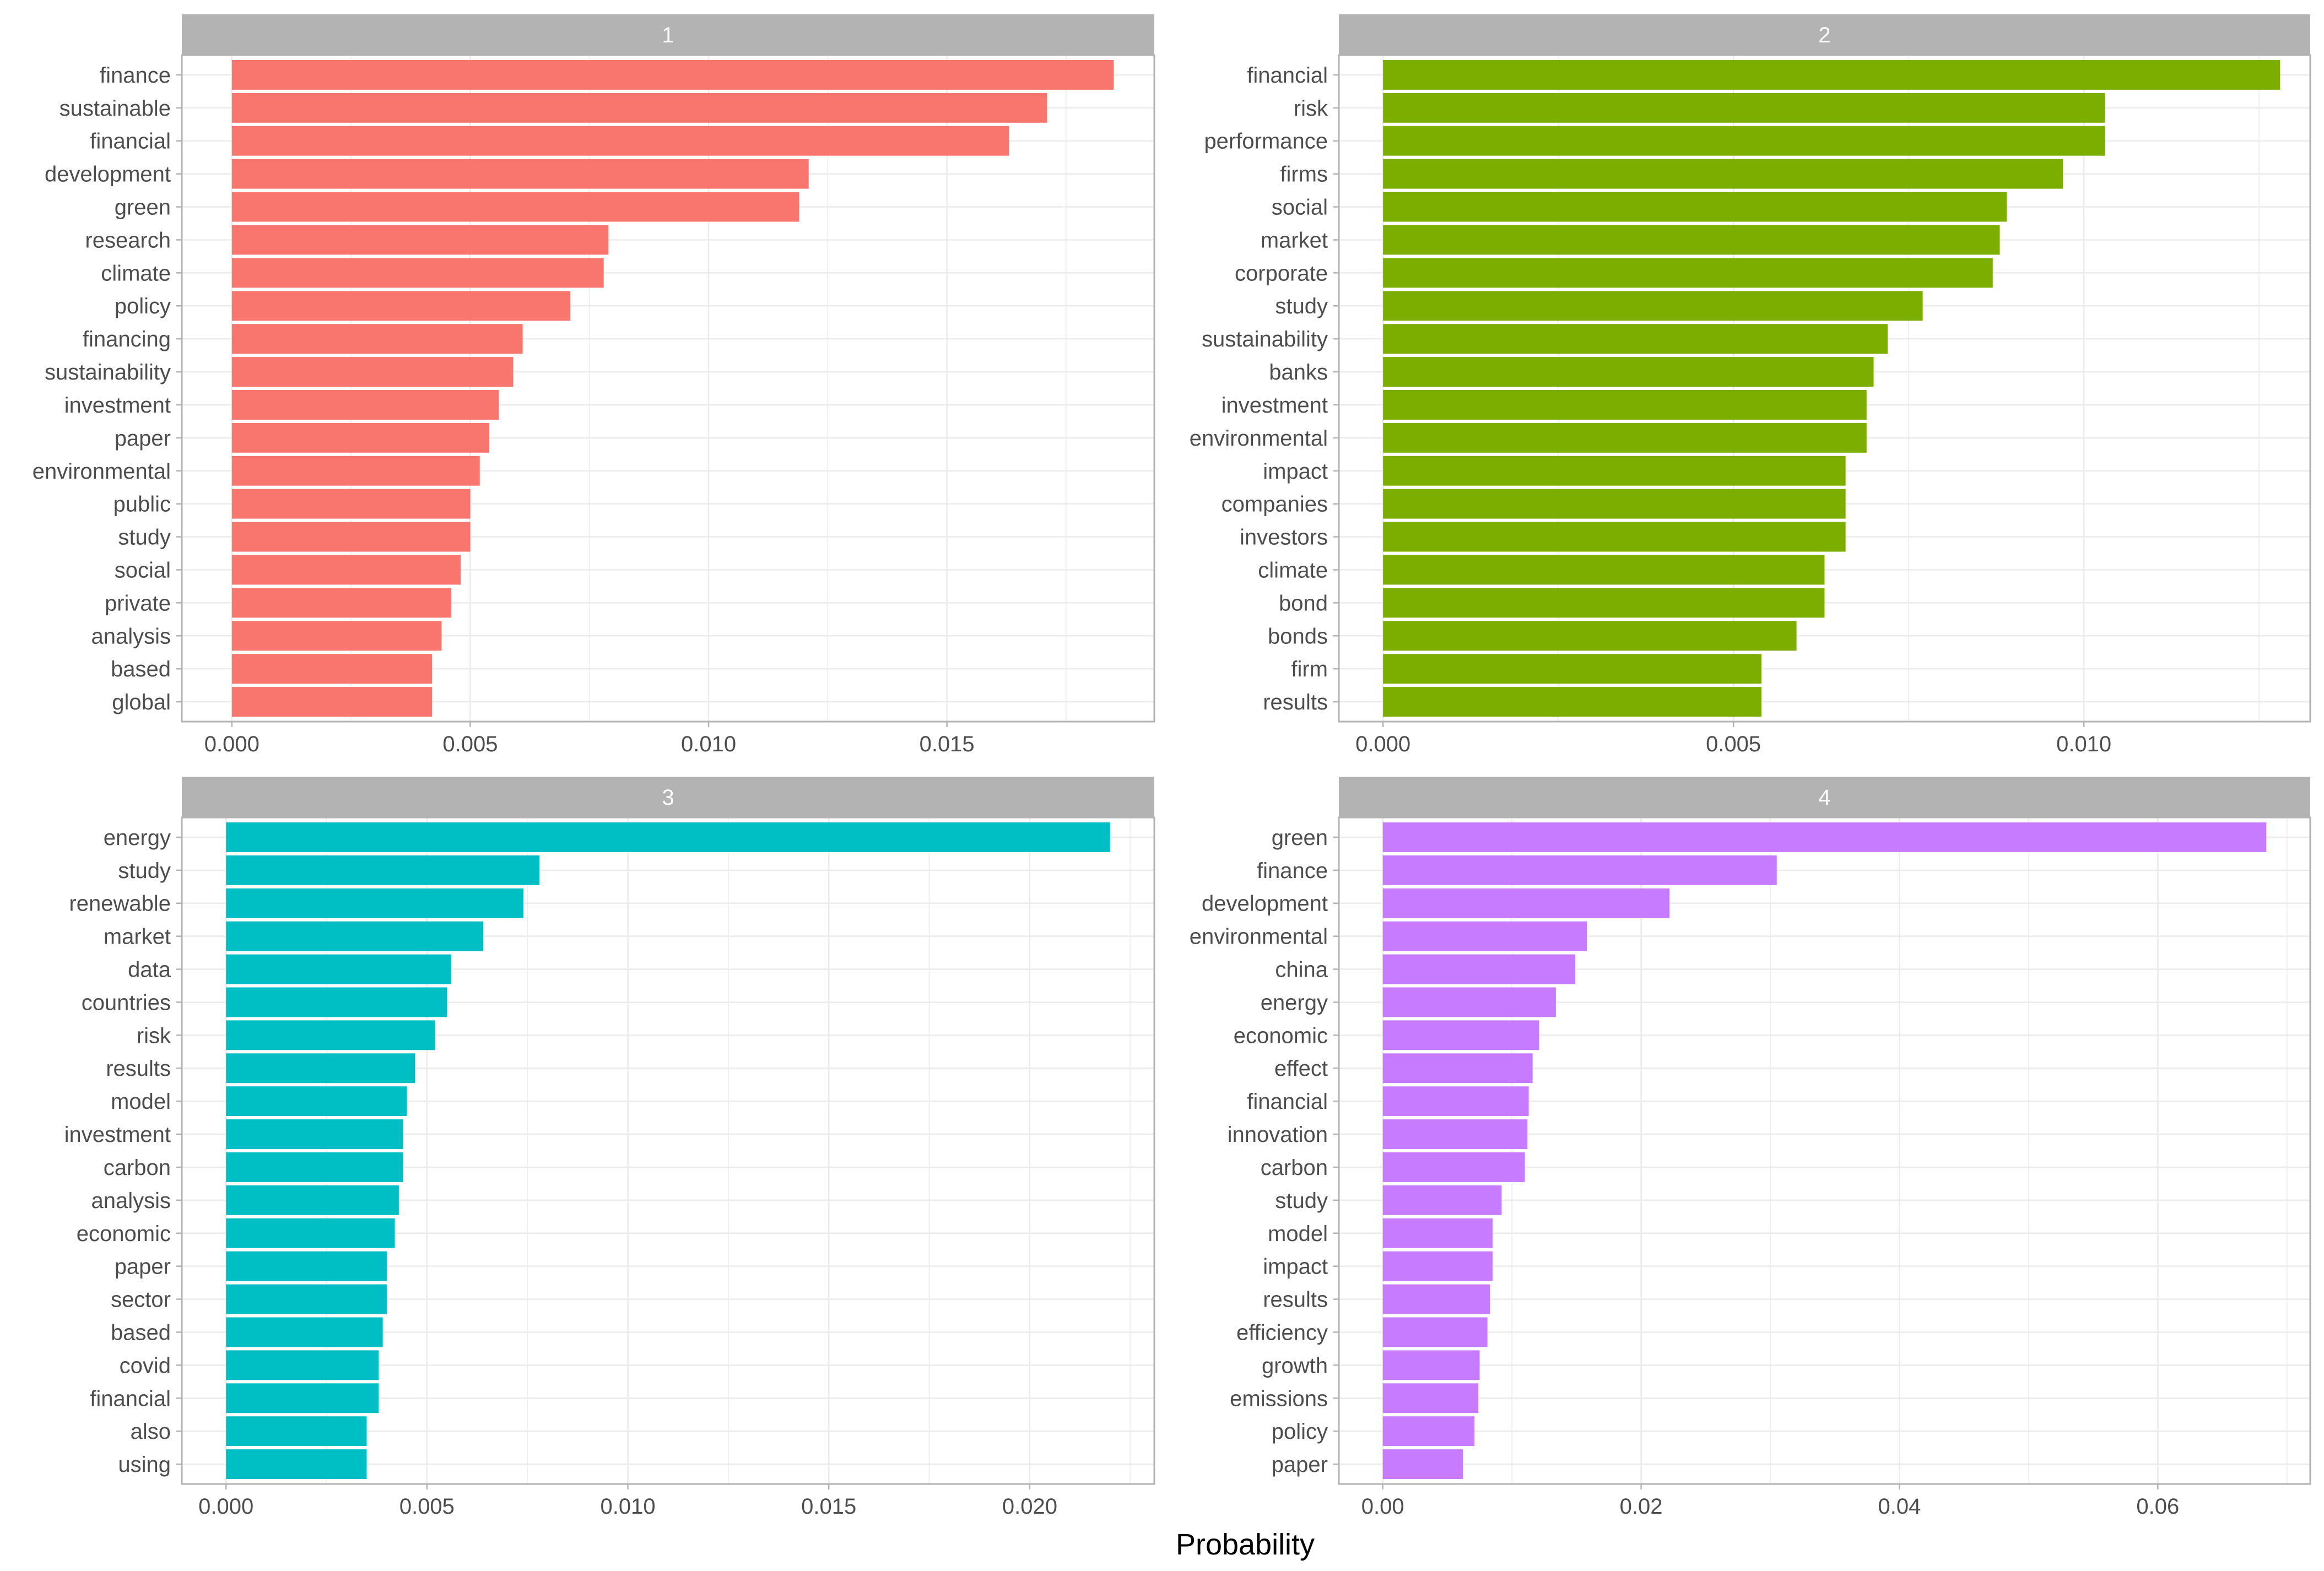  Describe the element at coordinates (136, 273) in the screenshot. I see `y-tick-label: climate` at that location.